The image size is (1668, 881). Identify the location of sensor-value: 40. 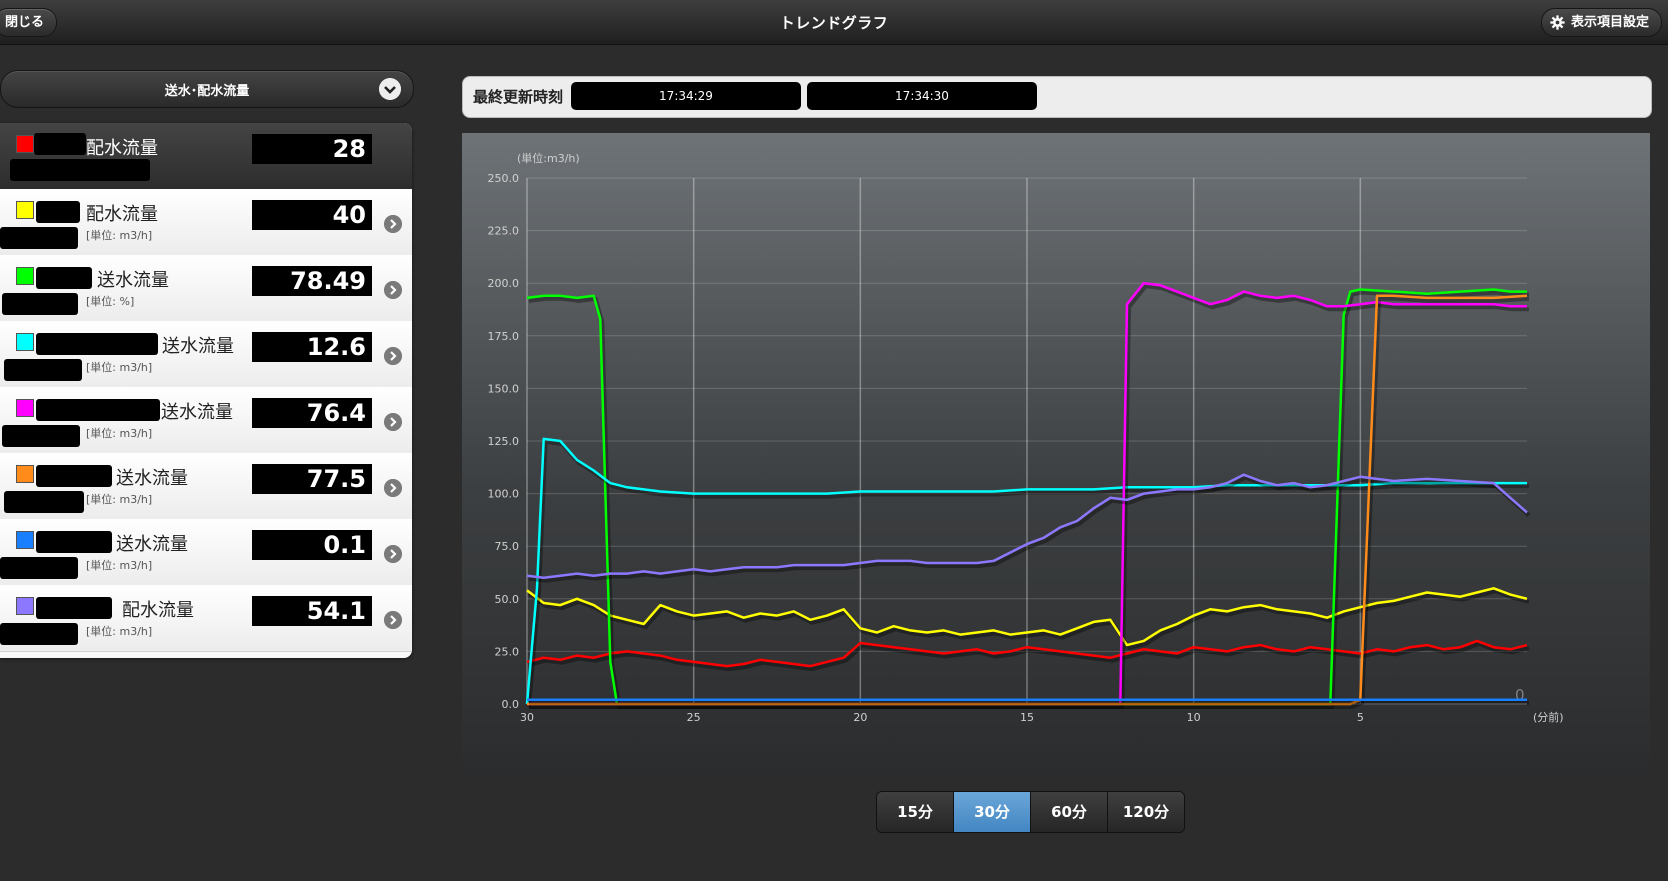
(312, 215).